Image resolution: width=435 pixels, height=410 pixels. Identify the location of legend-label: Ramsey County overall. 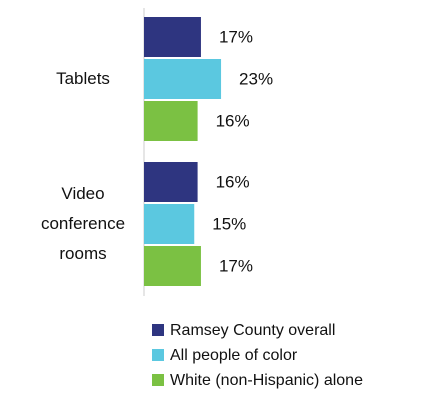
(252, 330).